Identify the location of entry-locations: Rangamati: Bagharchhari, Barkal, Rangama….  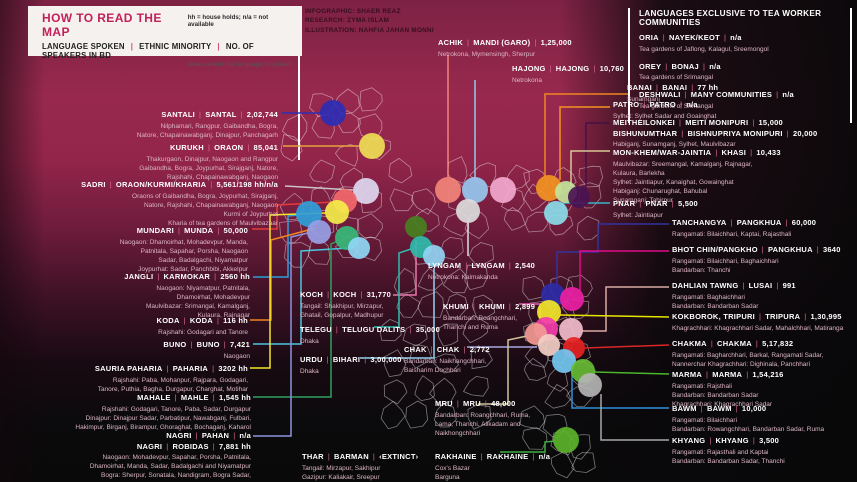
(748, 359).